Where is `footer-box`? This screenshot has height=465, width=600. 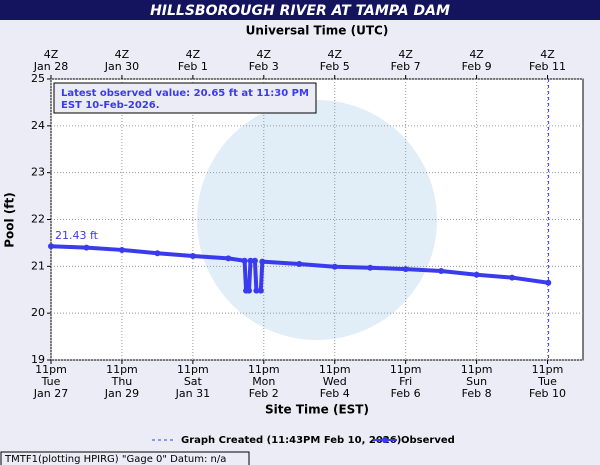
footer-box is located at coordinates (125, 458).